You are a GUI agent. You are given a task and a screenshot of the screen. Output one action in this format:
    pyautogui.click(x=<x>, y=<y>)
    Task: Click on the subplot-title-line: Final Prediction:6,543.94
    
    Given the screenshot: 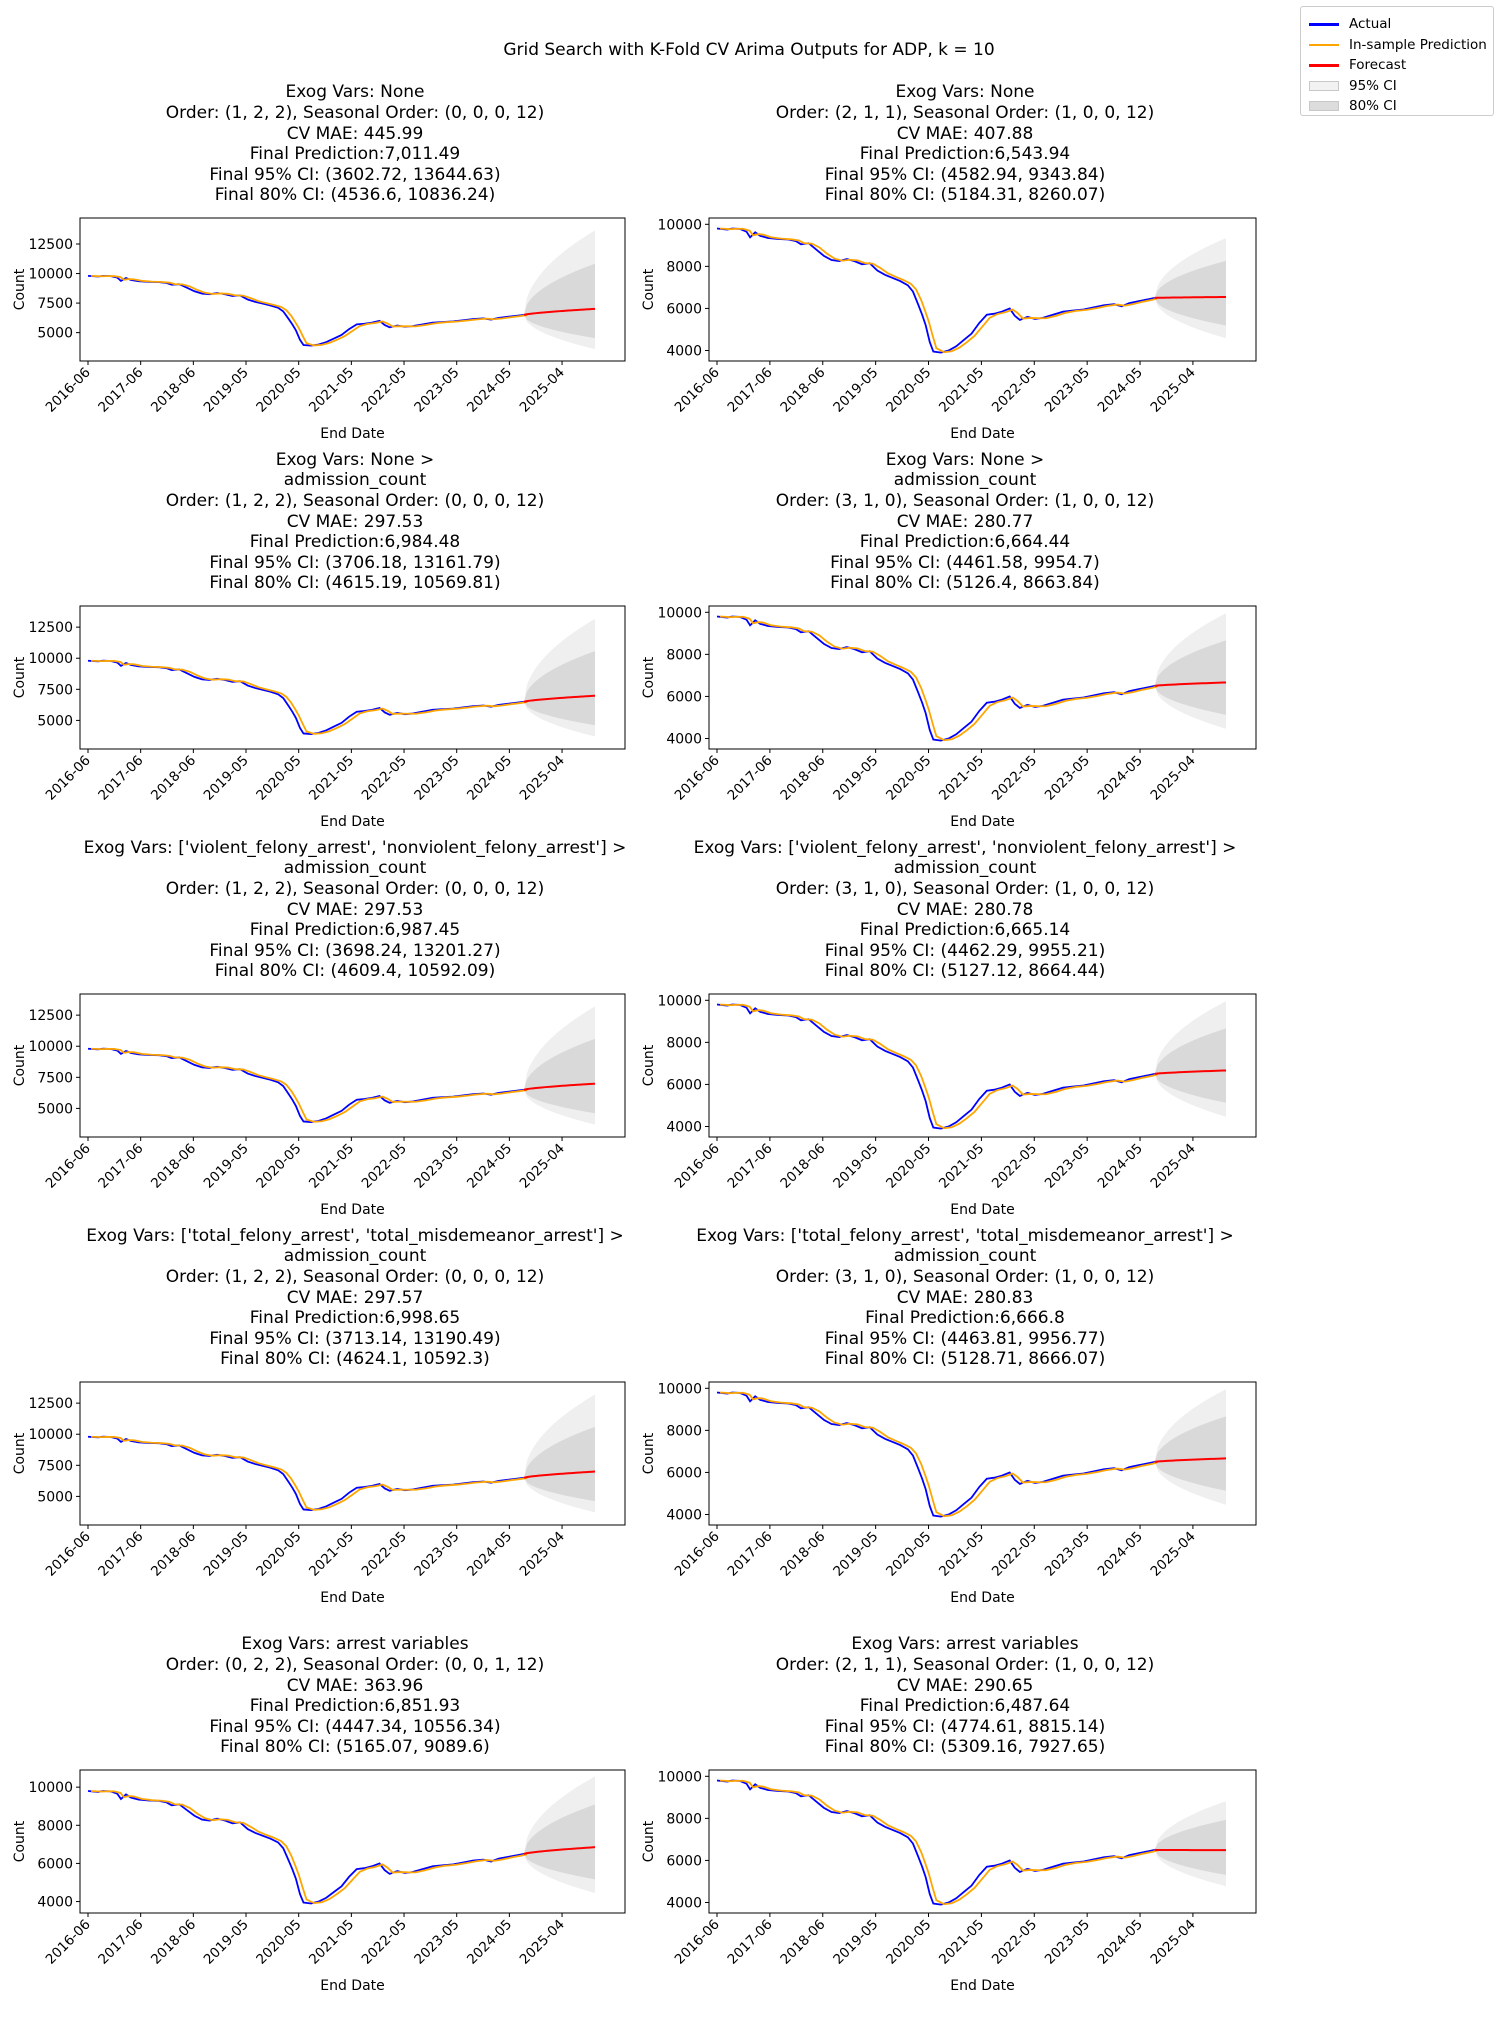 What is the action you would take?
    pyautogui.click(x=965, y=154)
    